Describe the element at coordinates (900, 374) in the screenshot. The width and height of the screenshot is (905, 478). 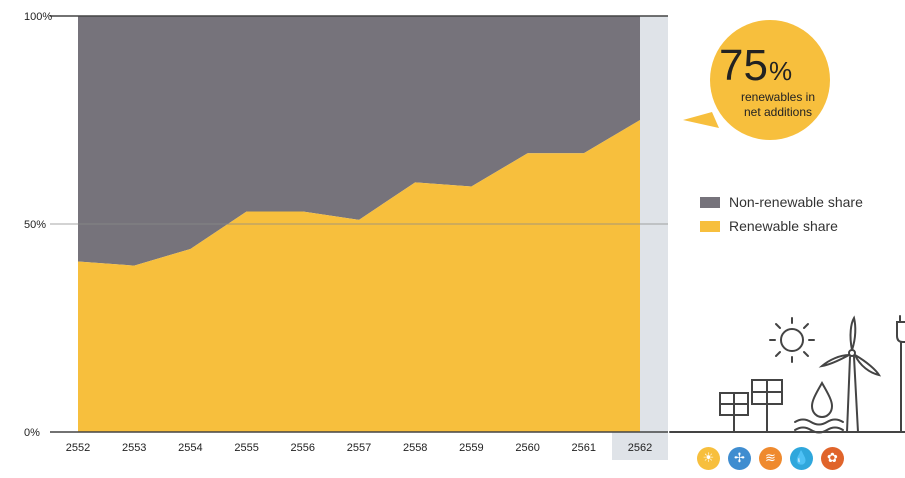
I see `power-plug-drawing` at that location.